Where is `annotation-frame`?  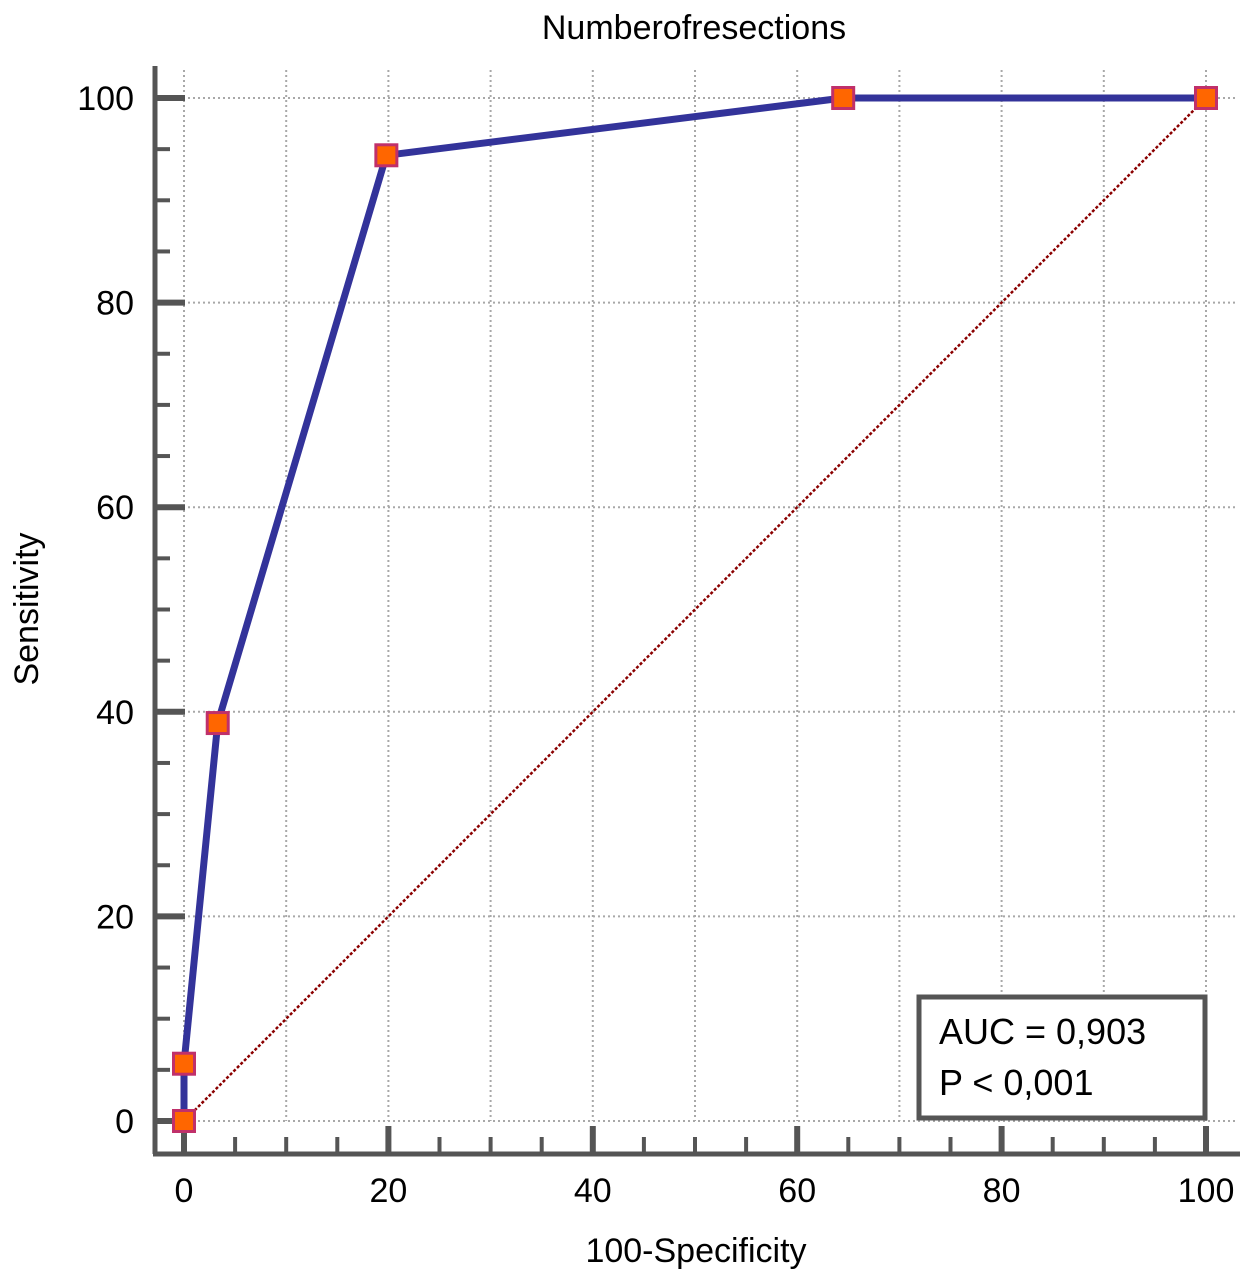 annotation-frame is located at coordinates (1062, 1057).